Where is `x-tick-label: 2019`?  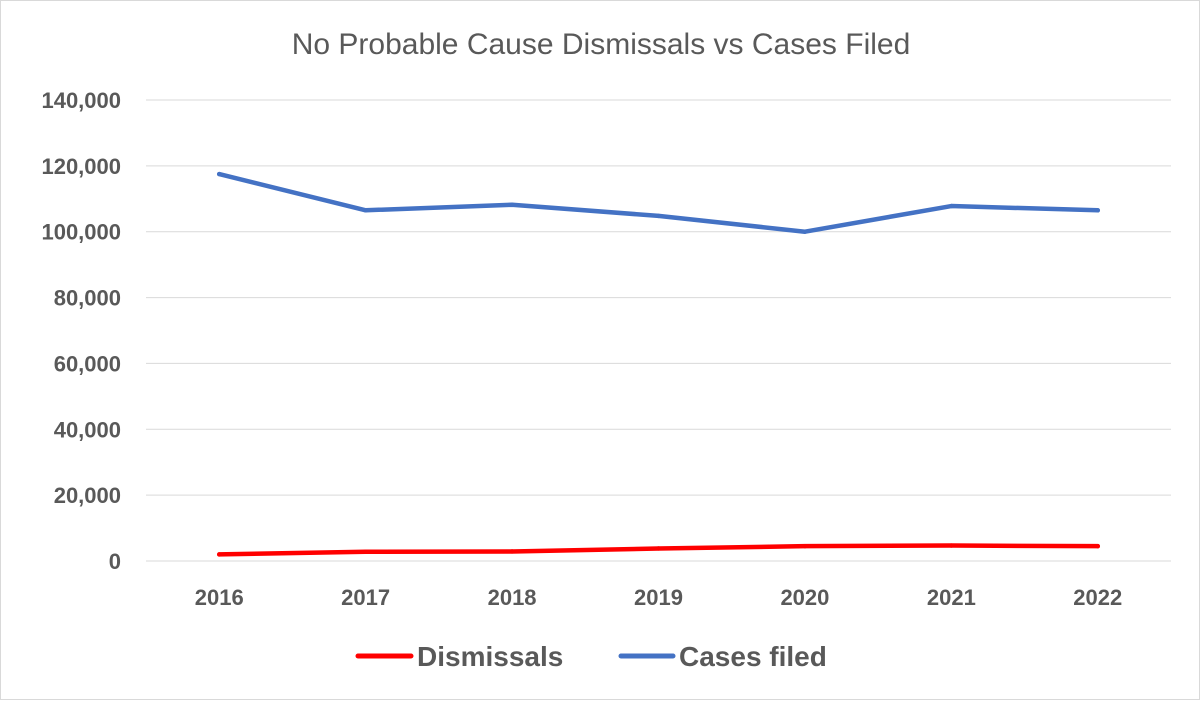
x-tick-label: 2019 is located at coordinates (658, 597).